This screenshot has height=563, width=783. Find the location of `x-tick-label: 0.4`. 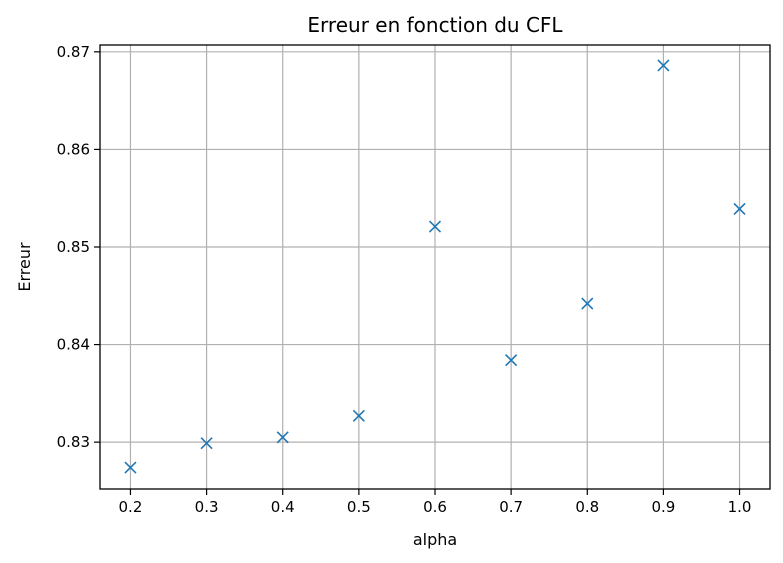

x-tick-label: 0.4 is located at coordinates (283, 507).